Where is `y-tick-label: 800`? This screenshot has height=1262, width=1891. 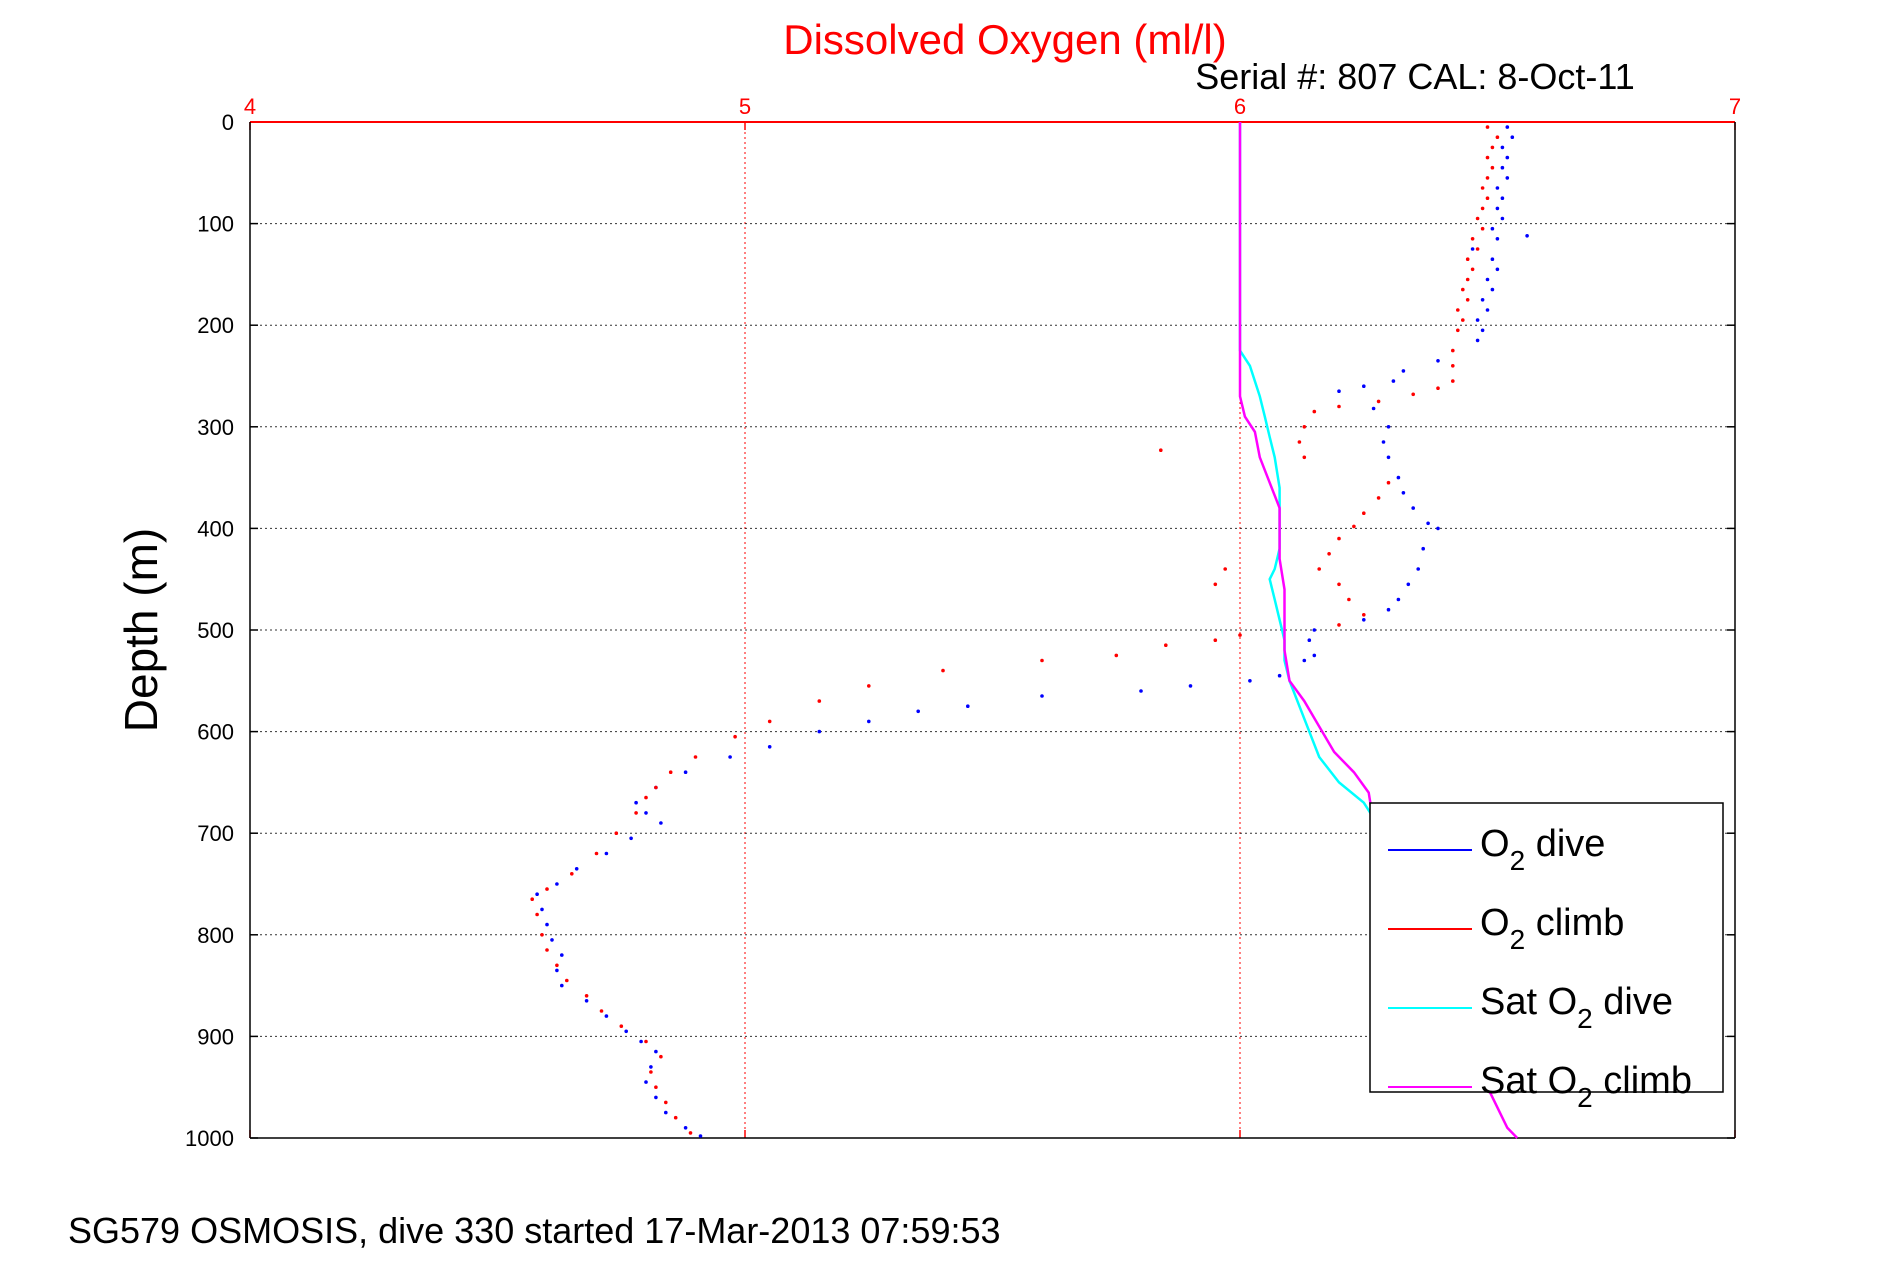
y-tick-label: 800 is located at coordinates (215, 935).